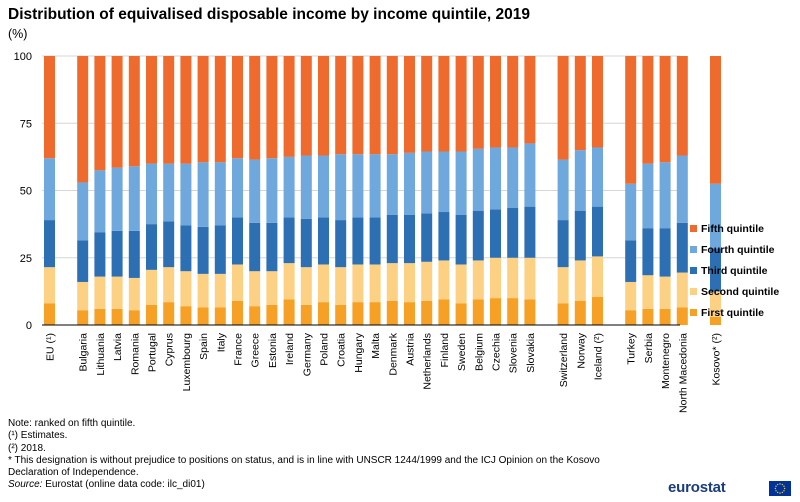  What do you see at coordinates (26, 124) in the screenshot?
I see `y-tick-label: 75` at bounding box center [26, 124].